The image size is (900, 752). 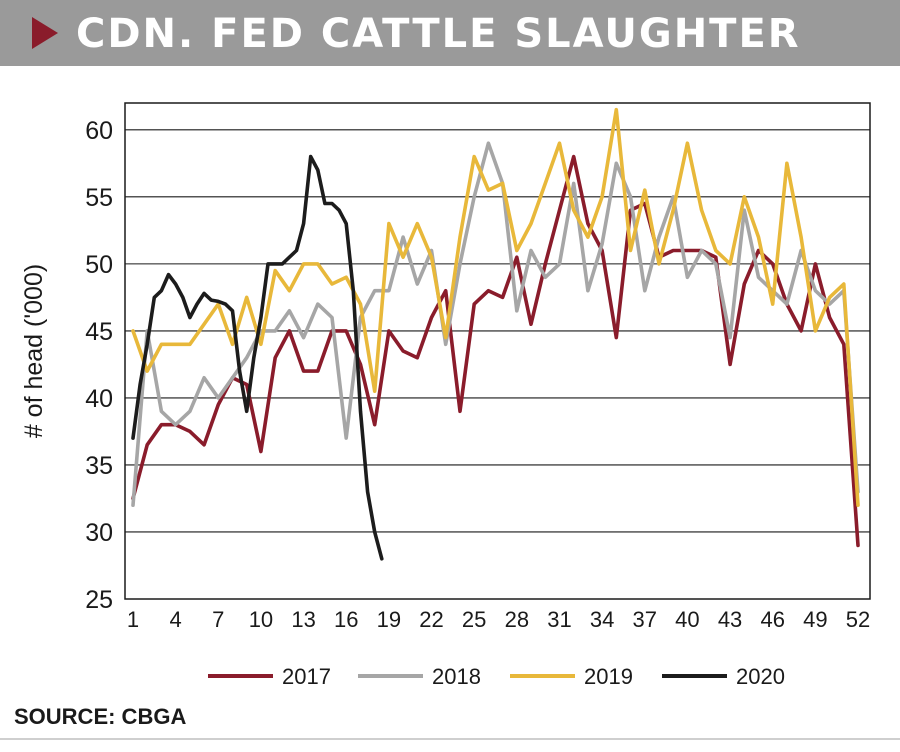 What do you see at coordinates (99, 399) in the screenshot?
I see `y-tick-label: 40` at bounding box center [99, 399].